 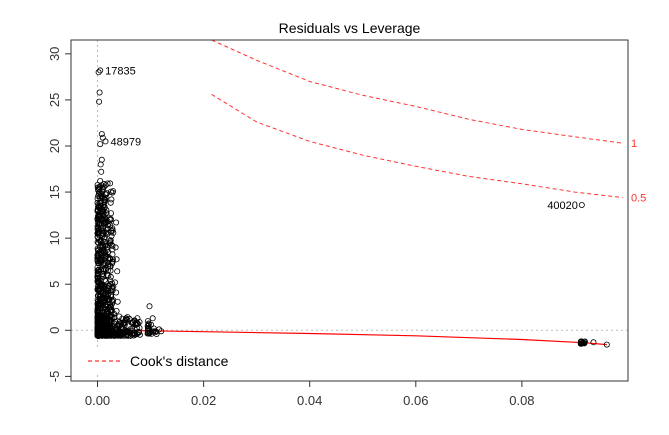 I want to click on cooks-level-labels: 10.5, so click(x=638, y=171).